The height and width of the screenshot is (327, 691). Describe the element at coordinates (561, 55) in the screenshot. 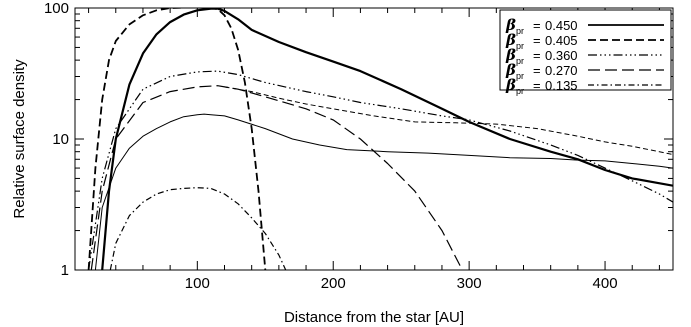

I see `legend-value: 0.360` at that location.